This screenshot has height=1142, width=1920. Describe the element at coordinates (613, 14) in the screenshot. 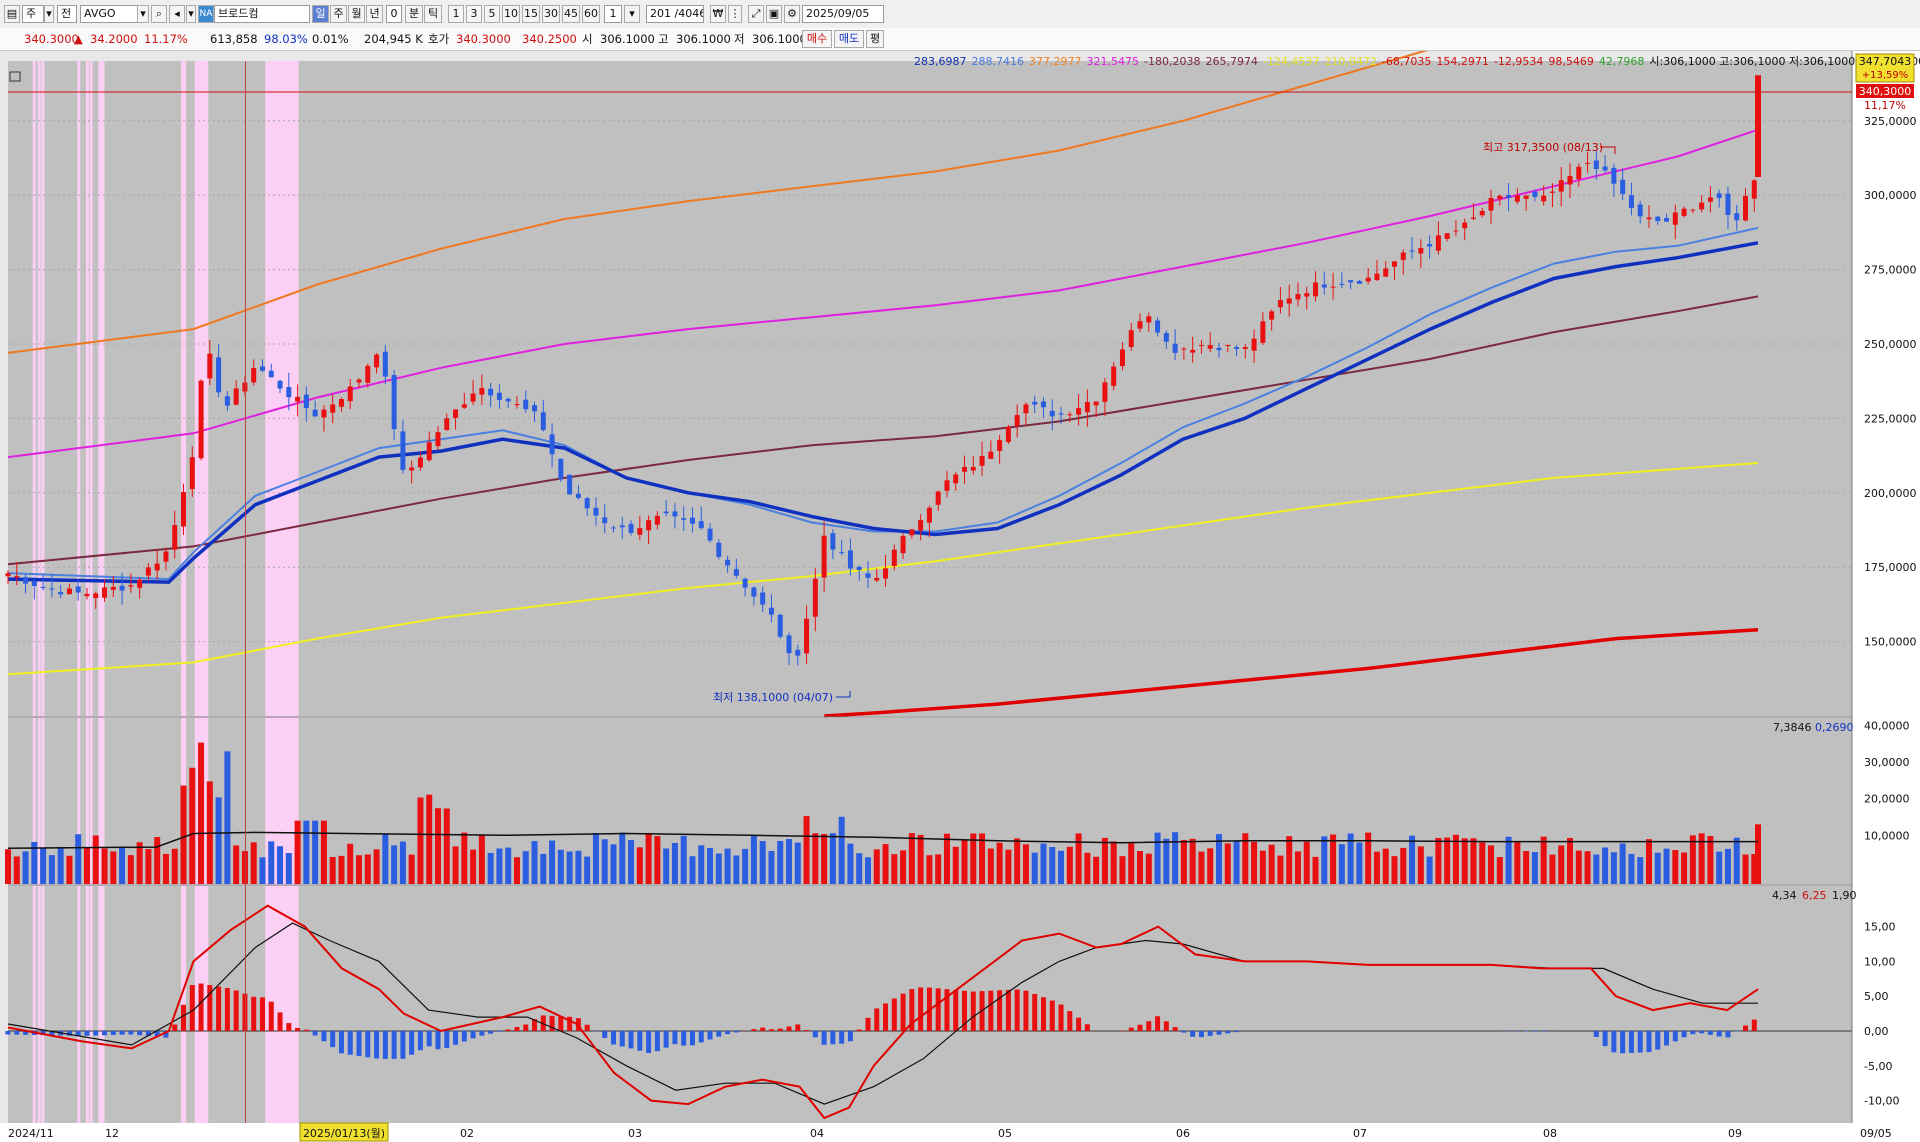

I see `count-input: 1` at that location.